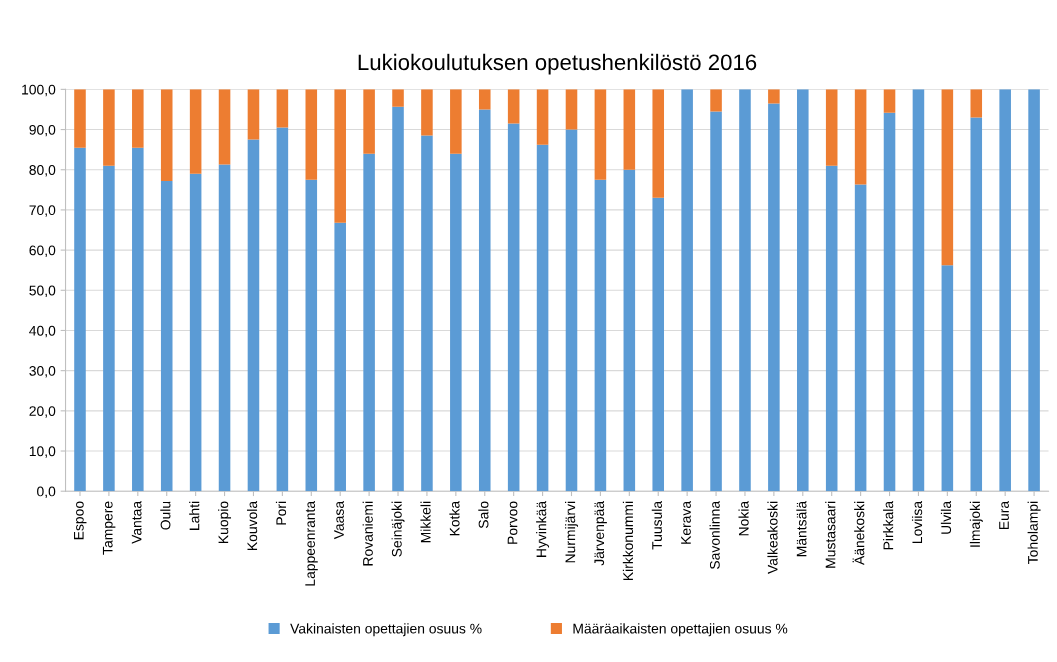  What do you see at coordinates (917, 522) in the screenshot?
I see `x-tick-label: Loviisa` at bounding box center [917, 522].